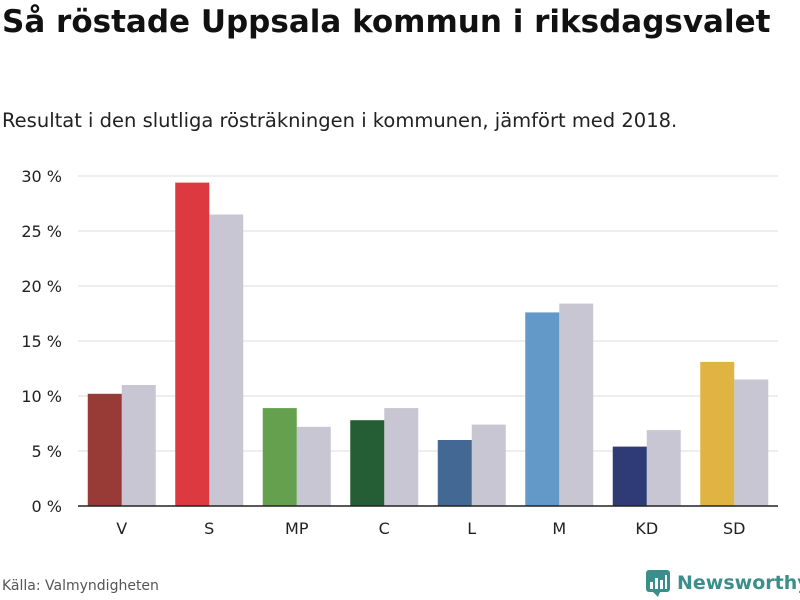  Describe the element at coordinates (629, 476) in the screenshot. I see `bar-2022-kd` at that location.